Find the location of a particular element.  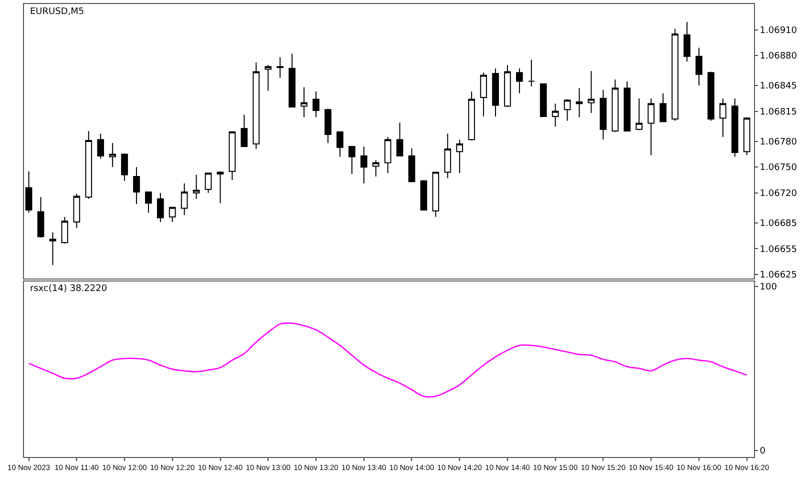

y-tick-label: 1.06815 is located at coordinates (779, 112).